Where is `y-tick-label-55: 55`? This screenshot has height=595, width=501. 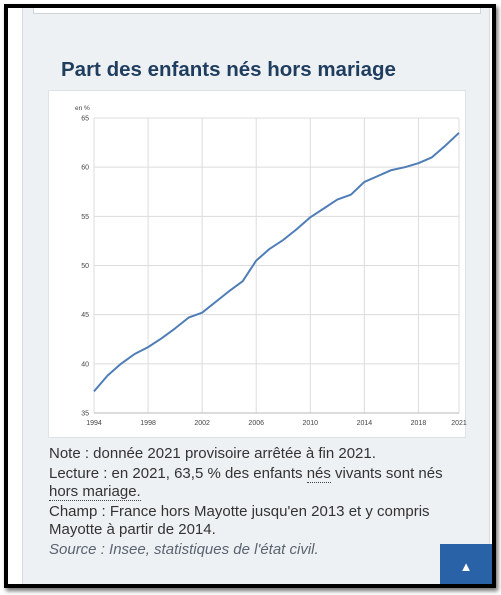 y-tick-label-55: 55 is located at coordinates (85, 217).